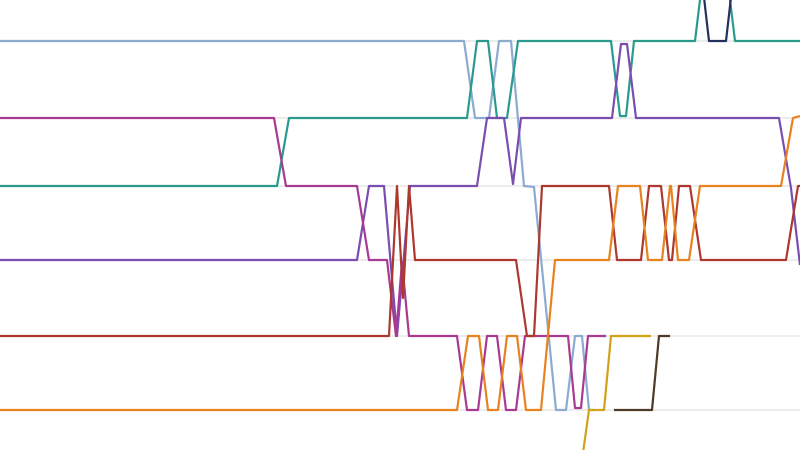  I want to click on series-line-gold, so click(616, 392).